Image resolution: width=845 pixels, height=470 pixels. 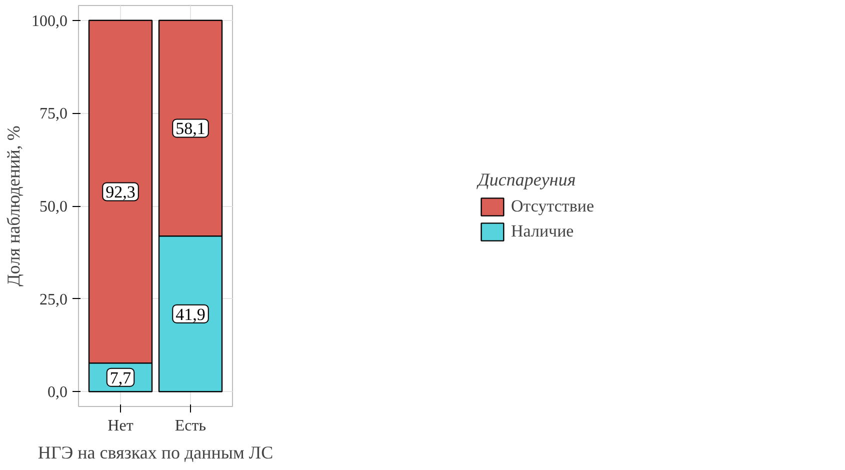 I want to click on legend-title: Диспареуния, so click(x=527, y=179).